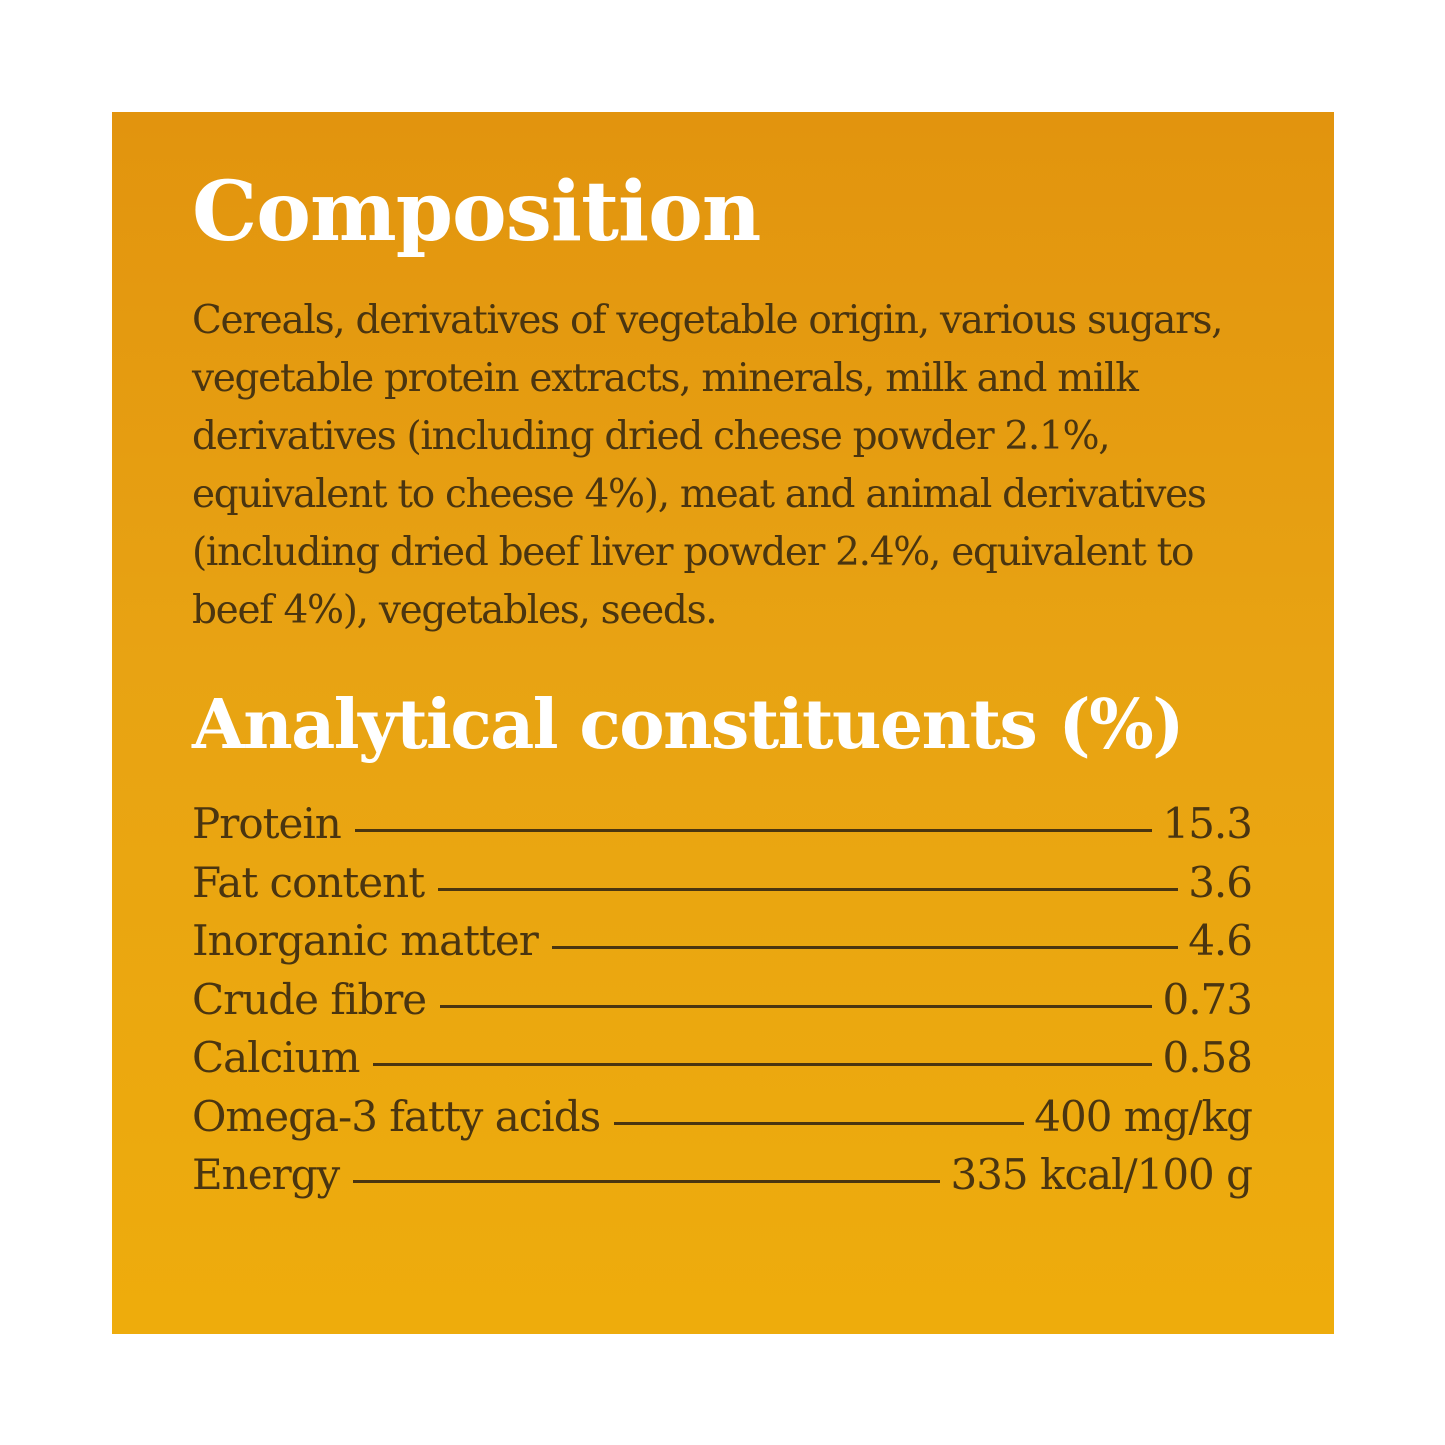 The height and width of the screenshot is (1445, 1445). Describe the element at coordinates (476, 212) in the screenshot. I see `composition-heading: Composition` at that location.